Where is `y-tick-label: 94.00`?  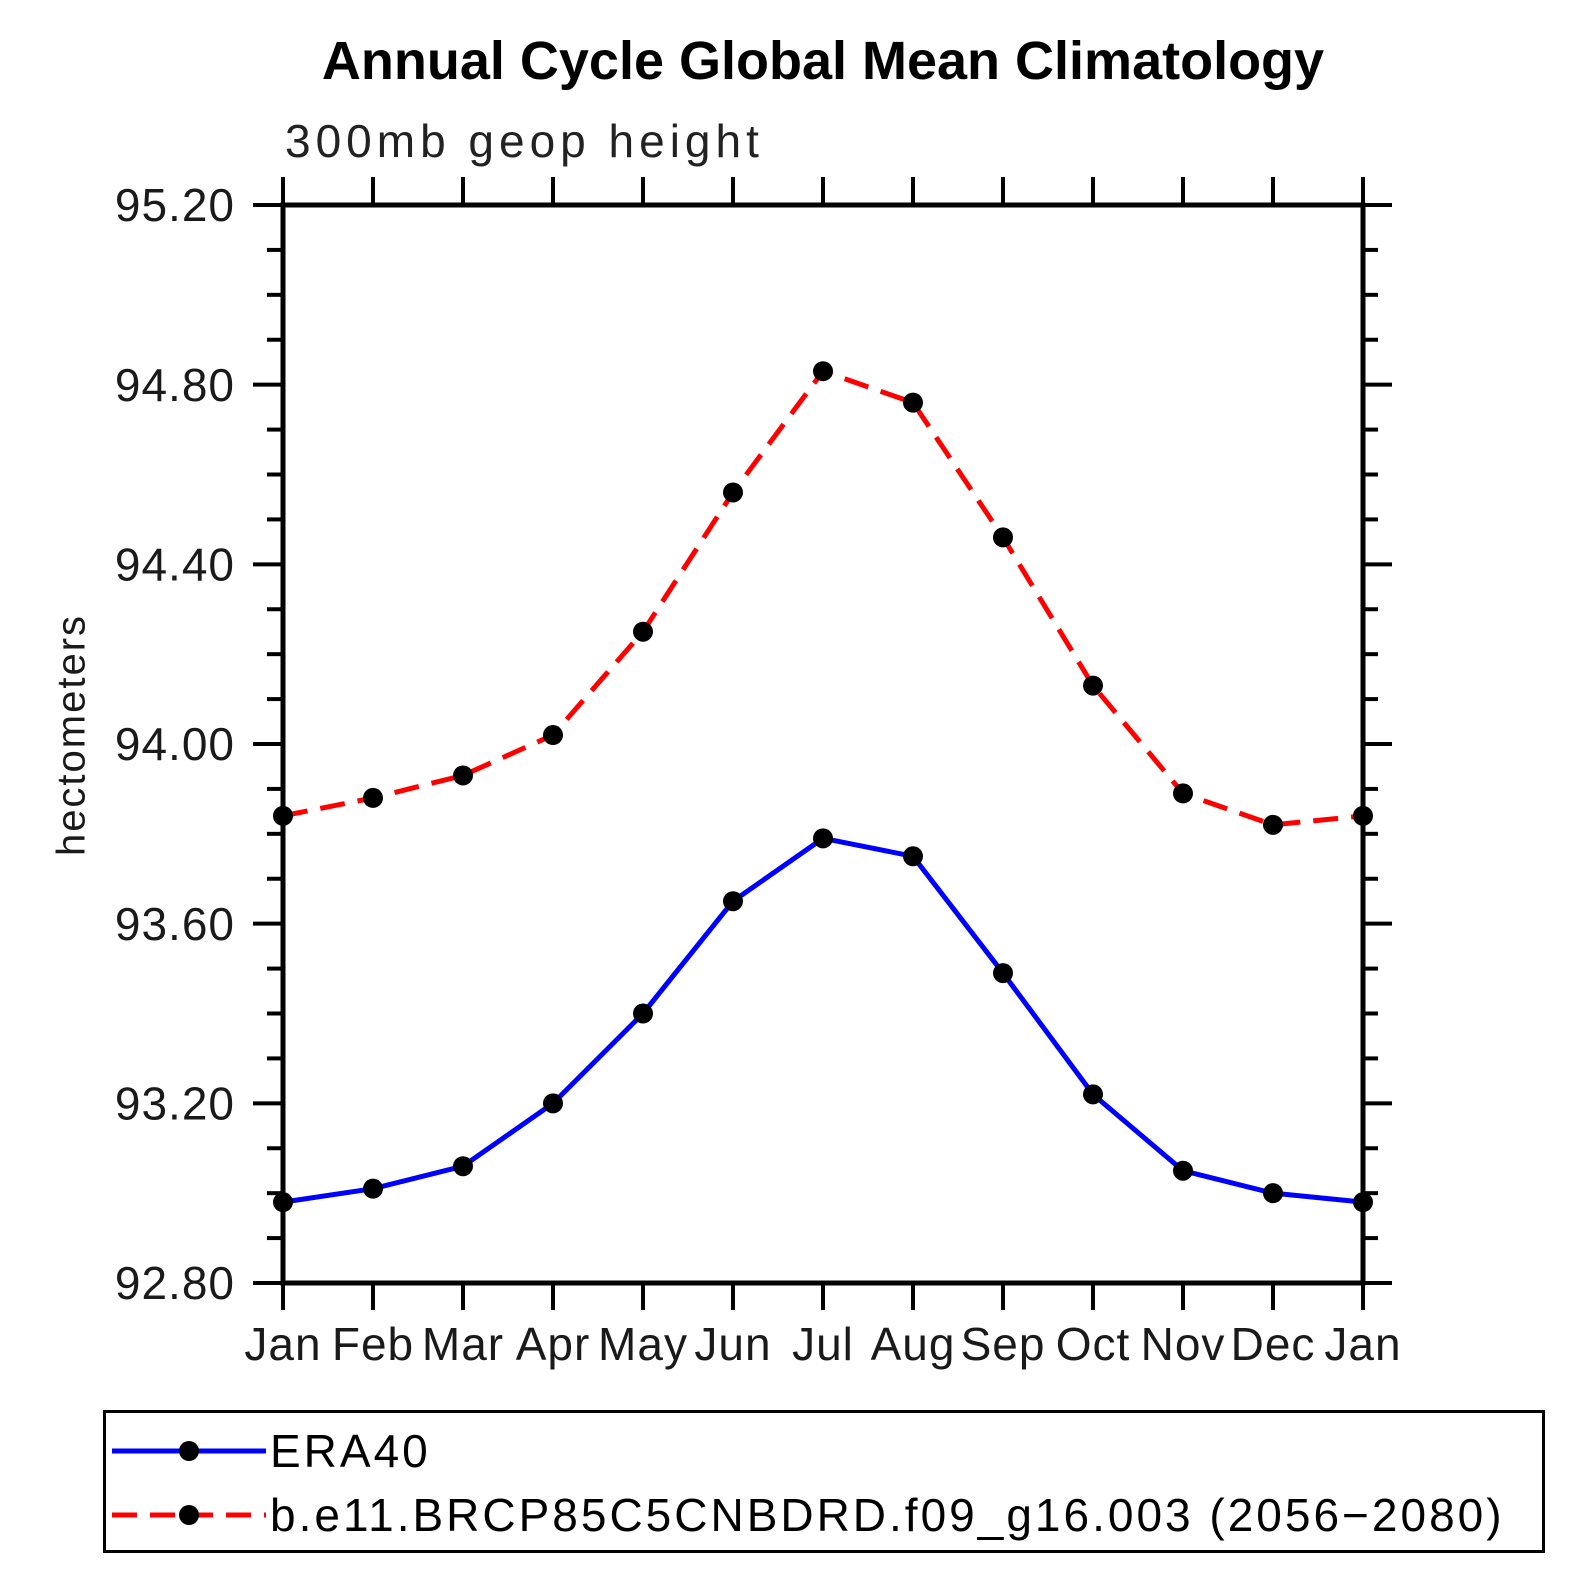
y-tick-label: 94.00 is located at coordinates (175, 744).